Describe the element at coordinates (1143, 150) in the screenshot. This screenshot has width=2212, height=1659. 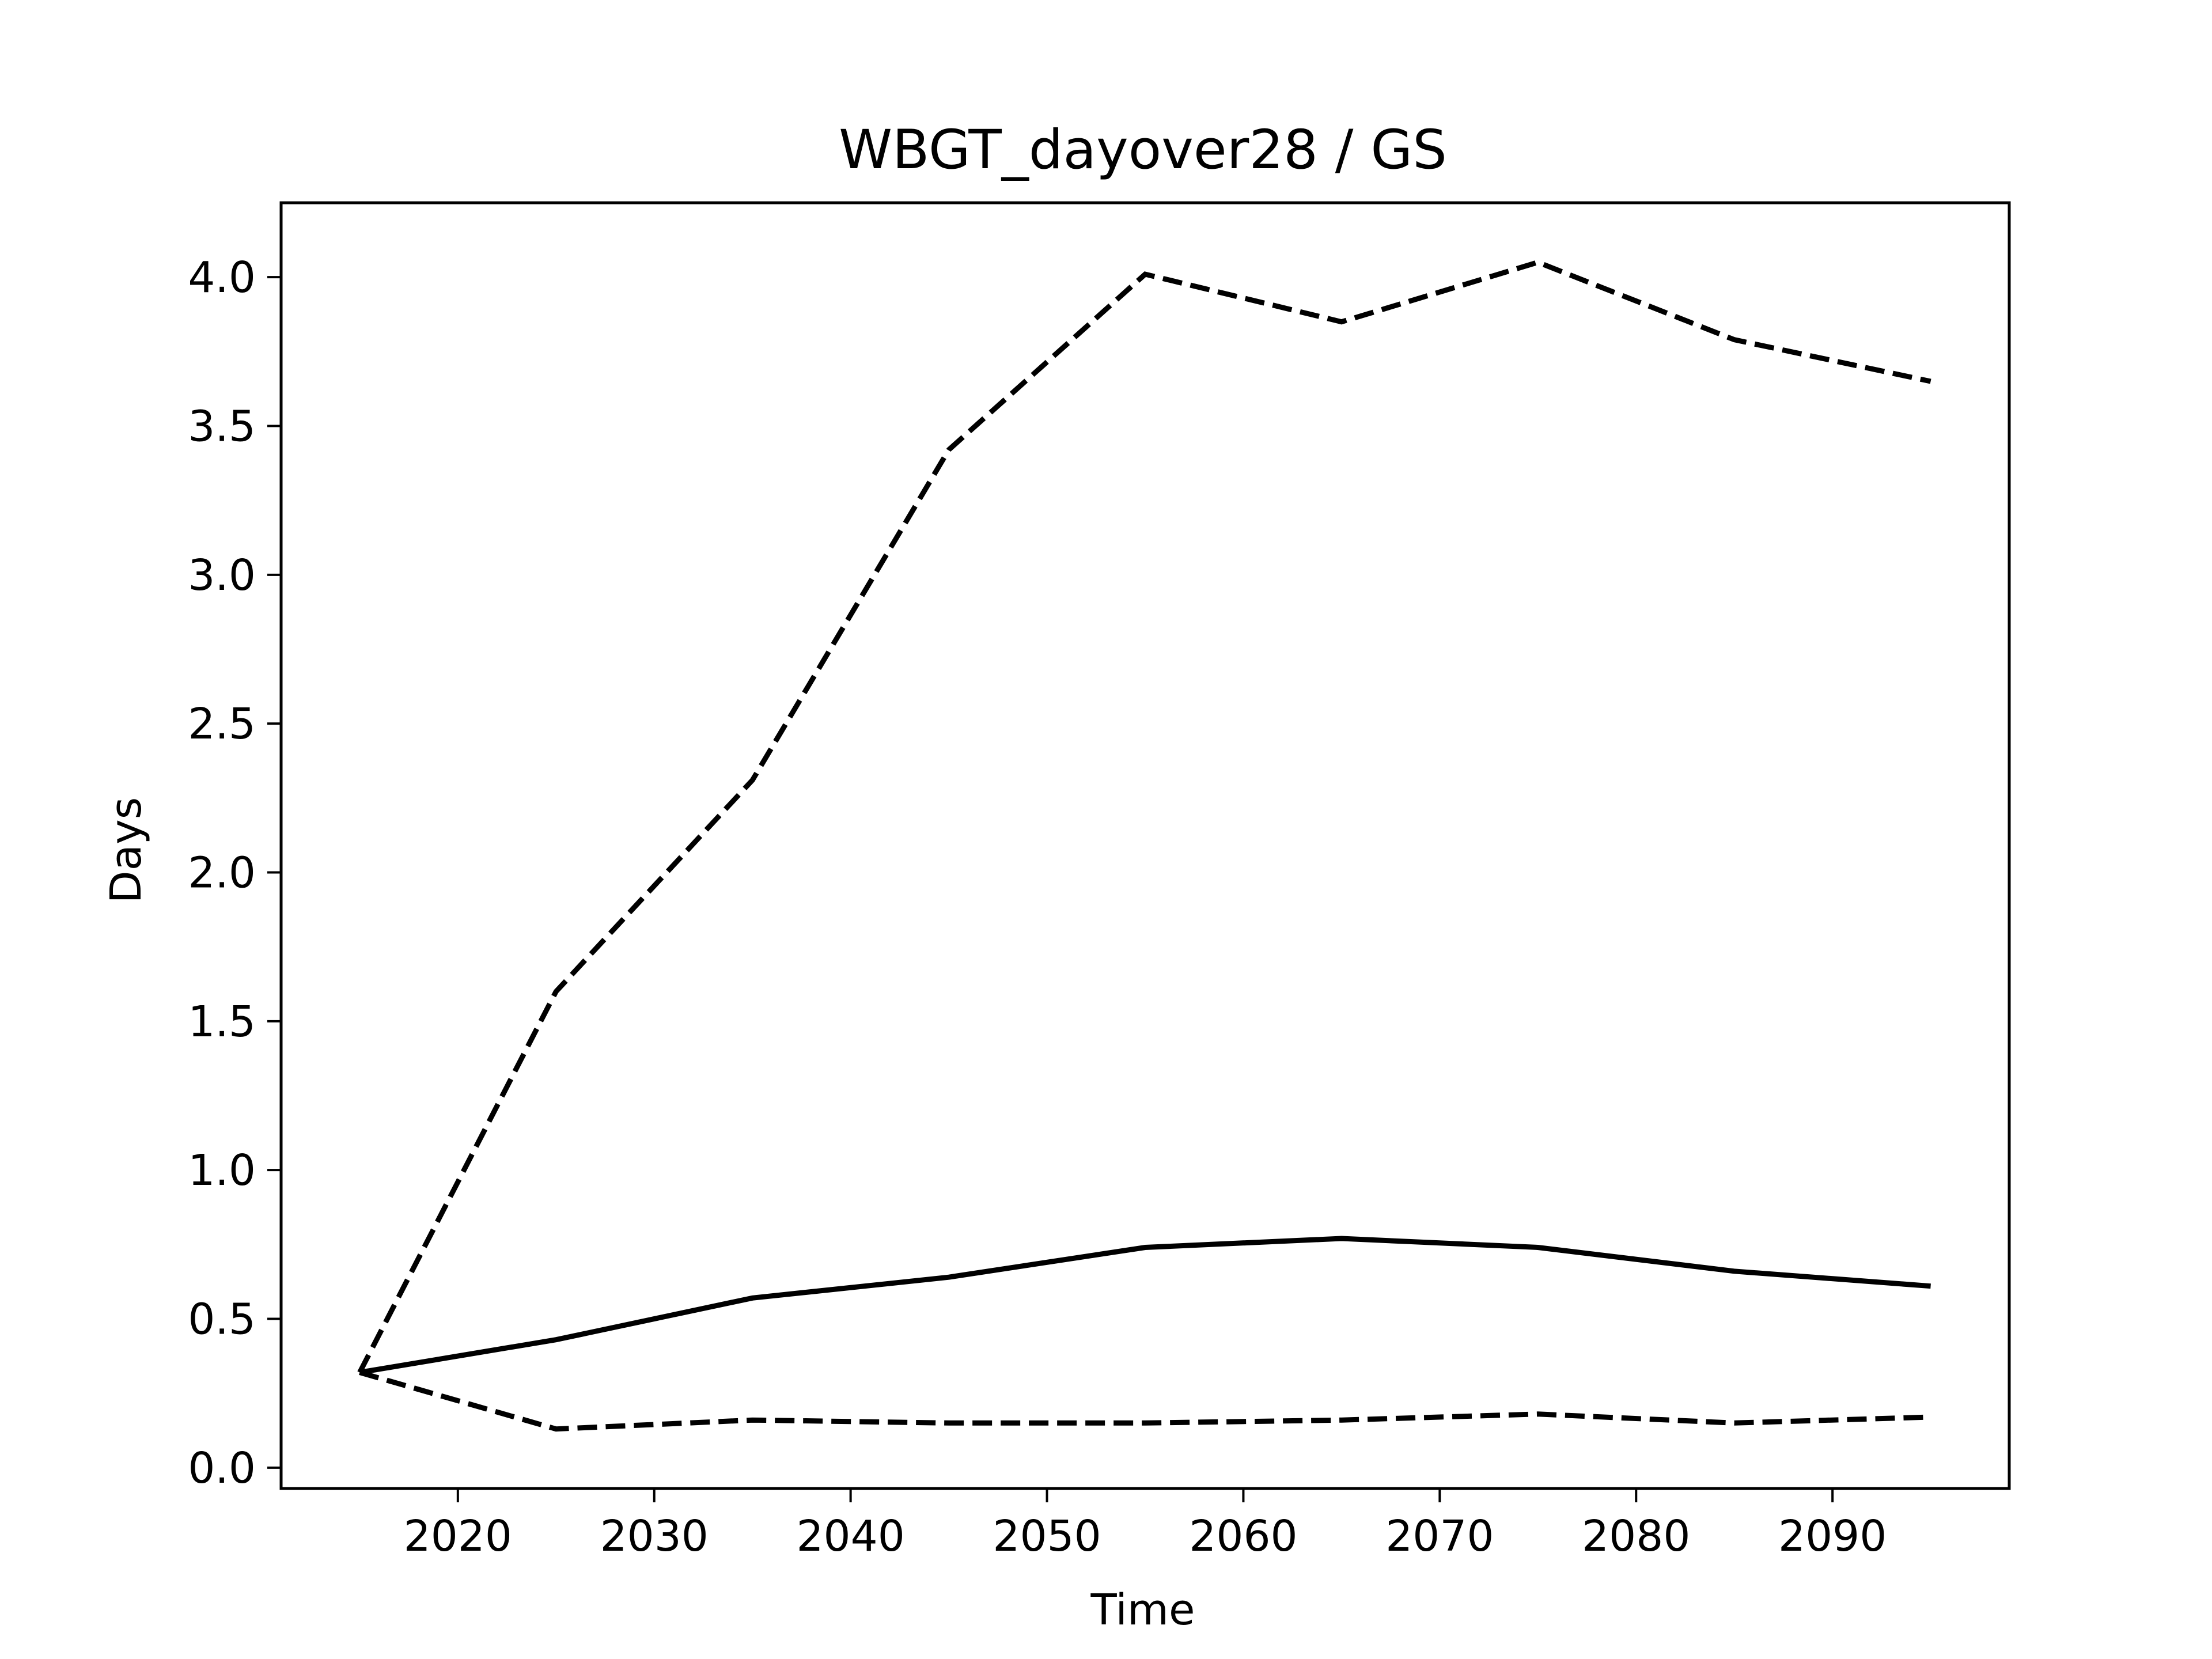
I see `chart-title: WBGT_dayover28 / GS` at that location.